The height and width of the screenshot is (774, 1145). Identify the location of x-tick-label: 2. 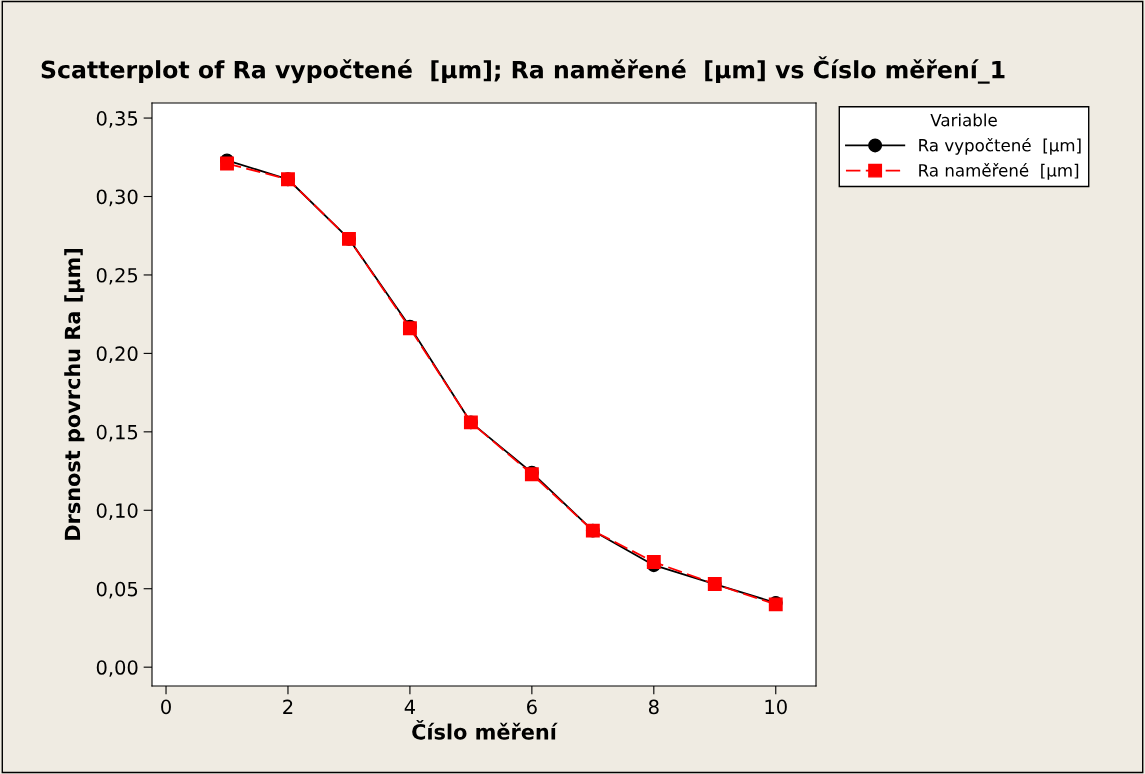
(288, 706).